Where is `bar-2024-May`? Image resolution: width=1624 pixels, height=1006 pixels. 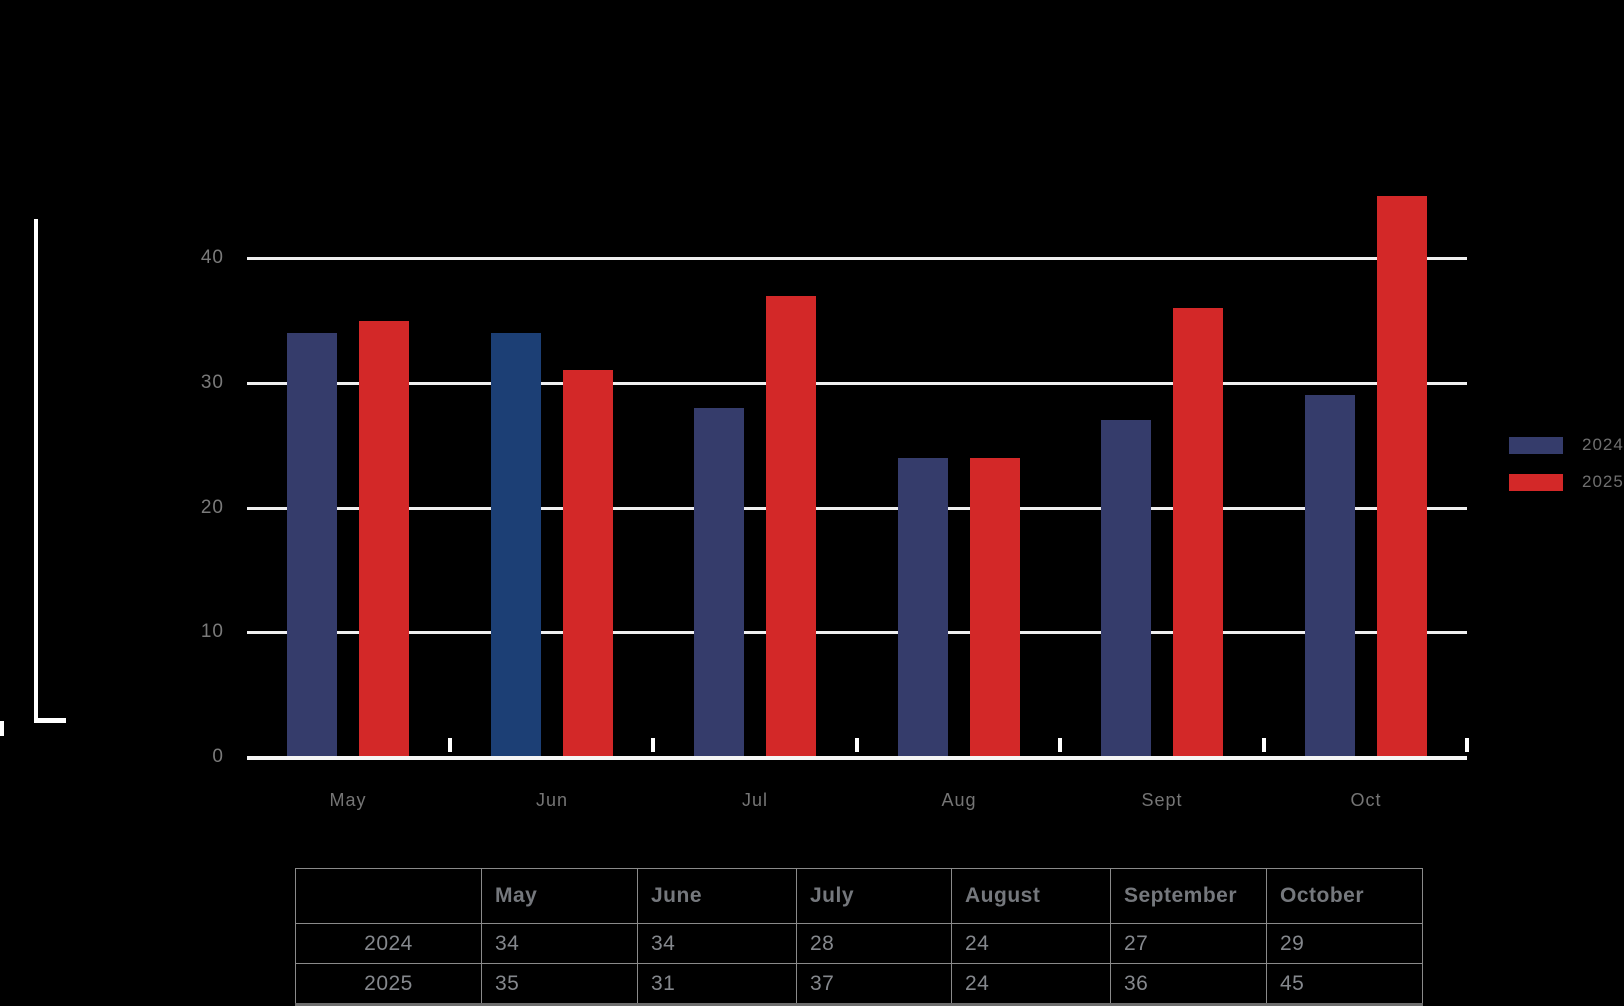 bar-2024-May is located at coordinates (312, 545).